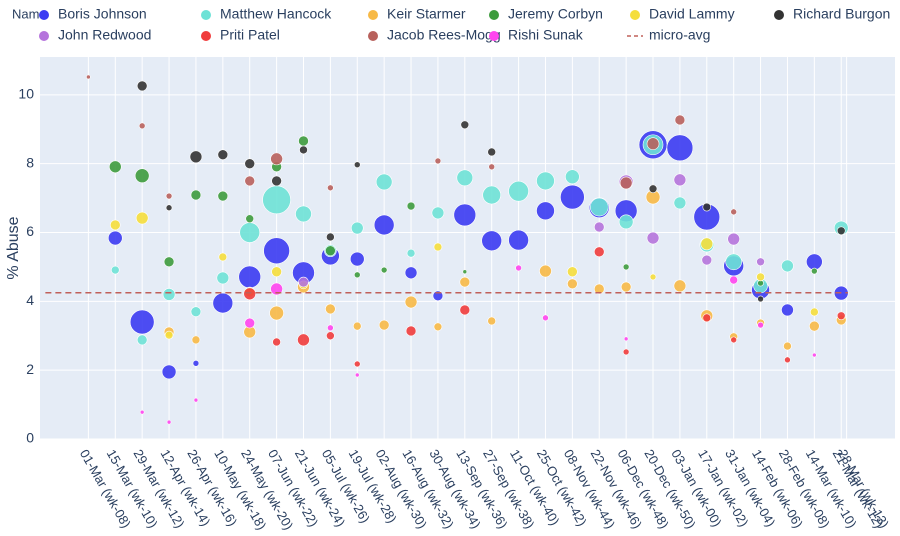 Image resolution: width=900 pixels, height=536 pixels. What do you see at coordinates (555, 14) in the screenshot?
I see `legend-label: Jeremy Corbyn` at bounding box center [555, 14].